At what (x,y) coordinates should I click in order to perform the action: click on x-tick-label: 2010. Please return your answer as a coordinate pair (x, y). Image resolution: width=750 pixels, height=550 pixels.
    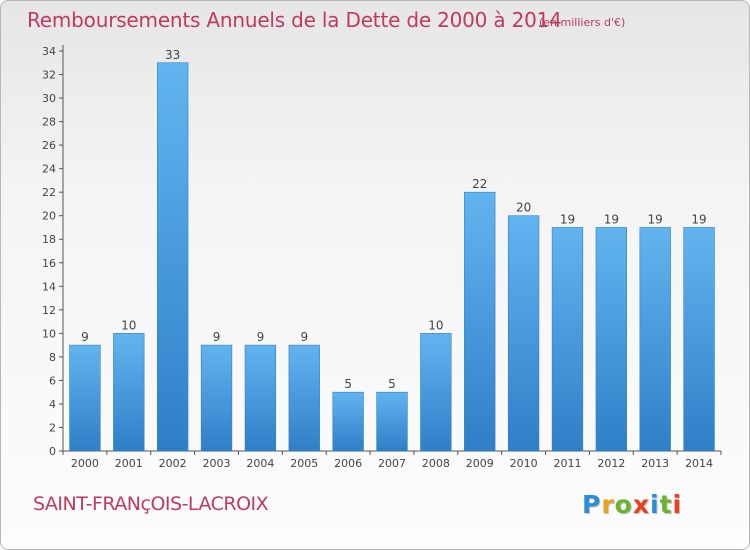
    Looking at the image, I should click on (524, 463).